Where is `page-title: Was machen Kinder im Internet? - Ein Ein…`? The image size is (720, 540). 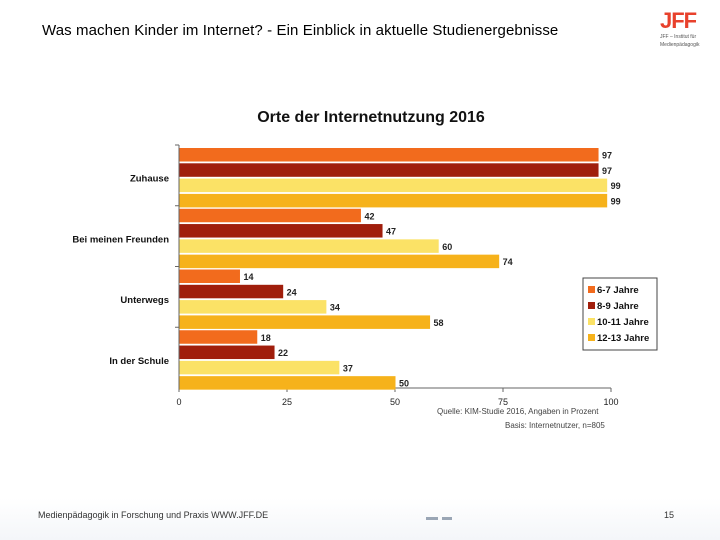
page-title: Was machen Kinder im Internet? - Ein Ein… is located at coordinates (300, 30).